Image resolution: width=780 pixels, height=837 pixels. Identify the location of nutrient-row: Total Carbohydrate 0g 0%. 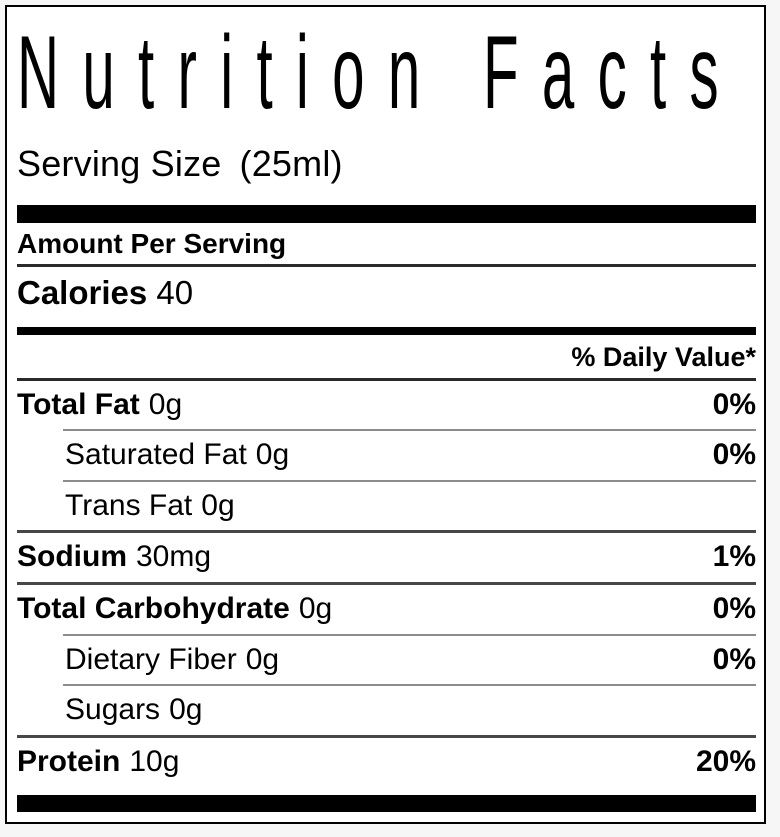
(386, 609).